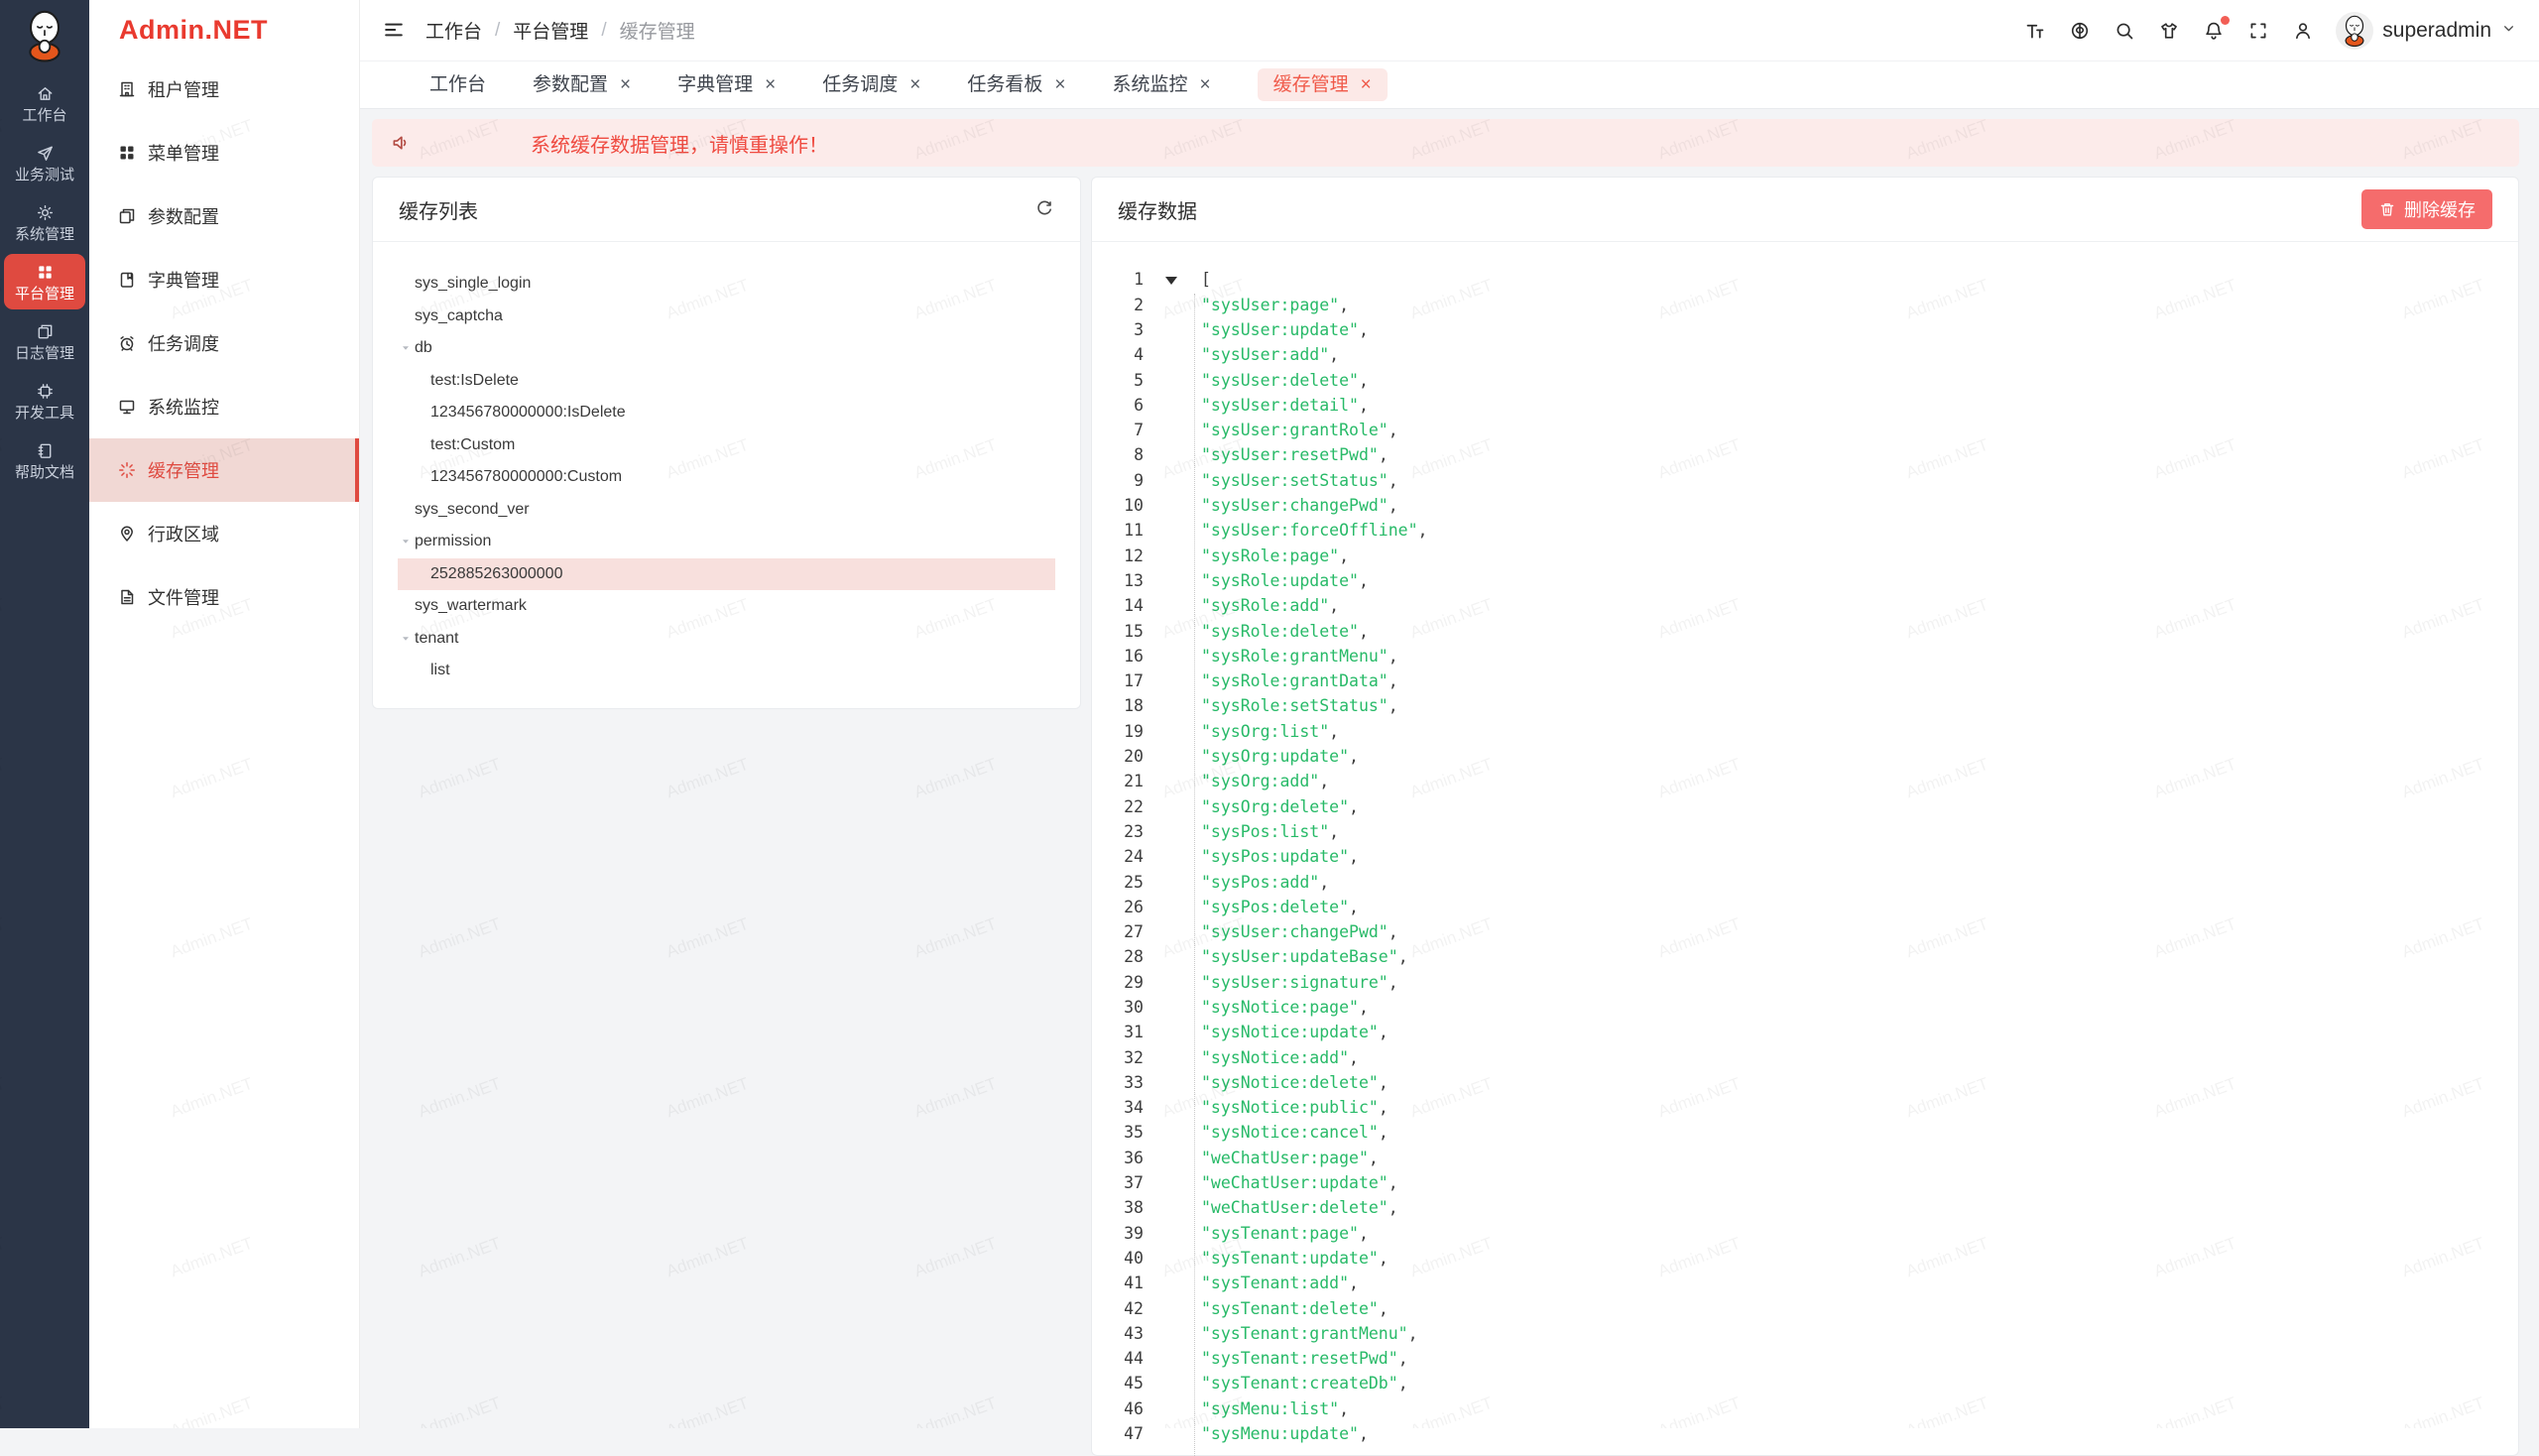 This screenshot has height=1456, width=2539. I want to click on tree-node-252885263000000: 252885263000000, so click(727, 573).